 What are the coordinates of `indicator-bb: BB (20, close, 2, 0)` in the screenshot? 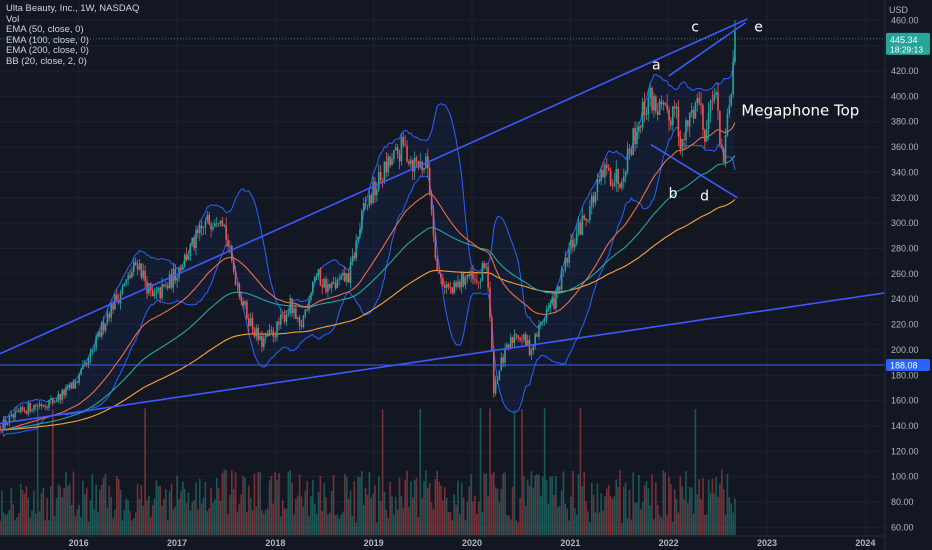 It's located at (46, 61).